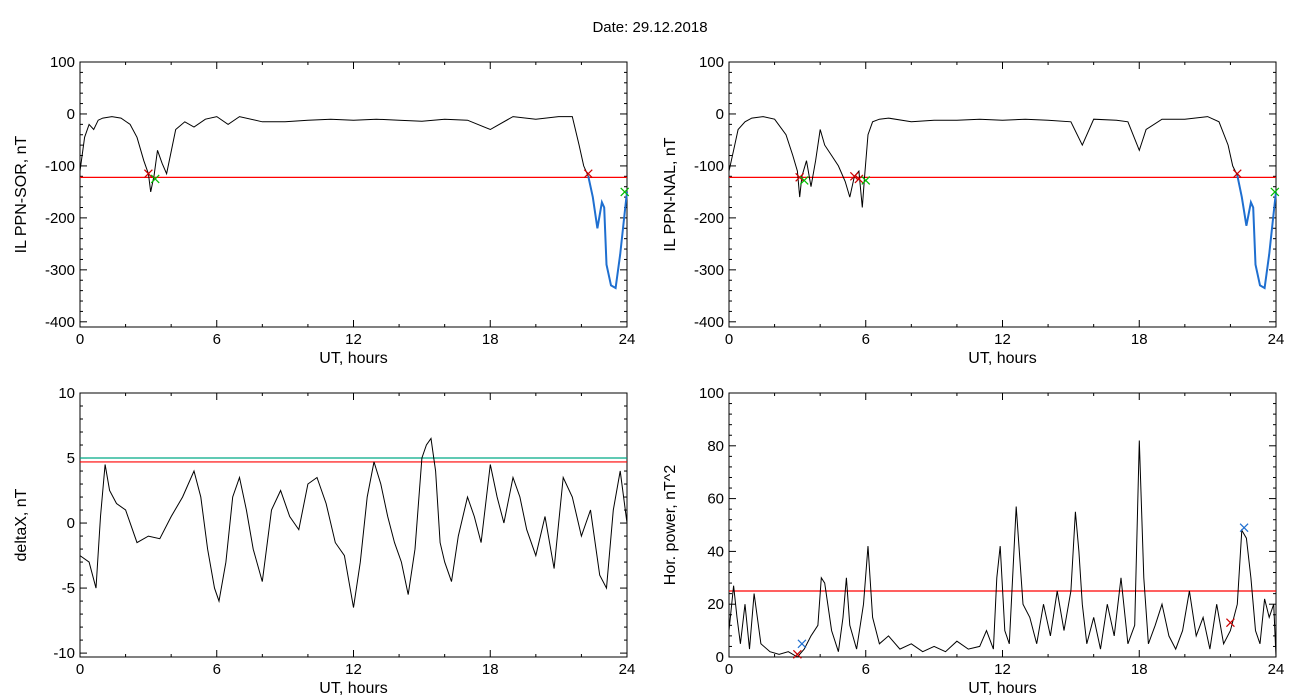 Image resolution: width=1300 pixels, height=700 pixels. What do you see at coordinates (64, 653) in the screenshot?
I see `y-tick-label: -10` at bounding box center [64, 653].